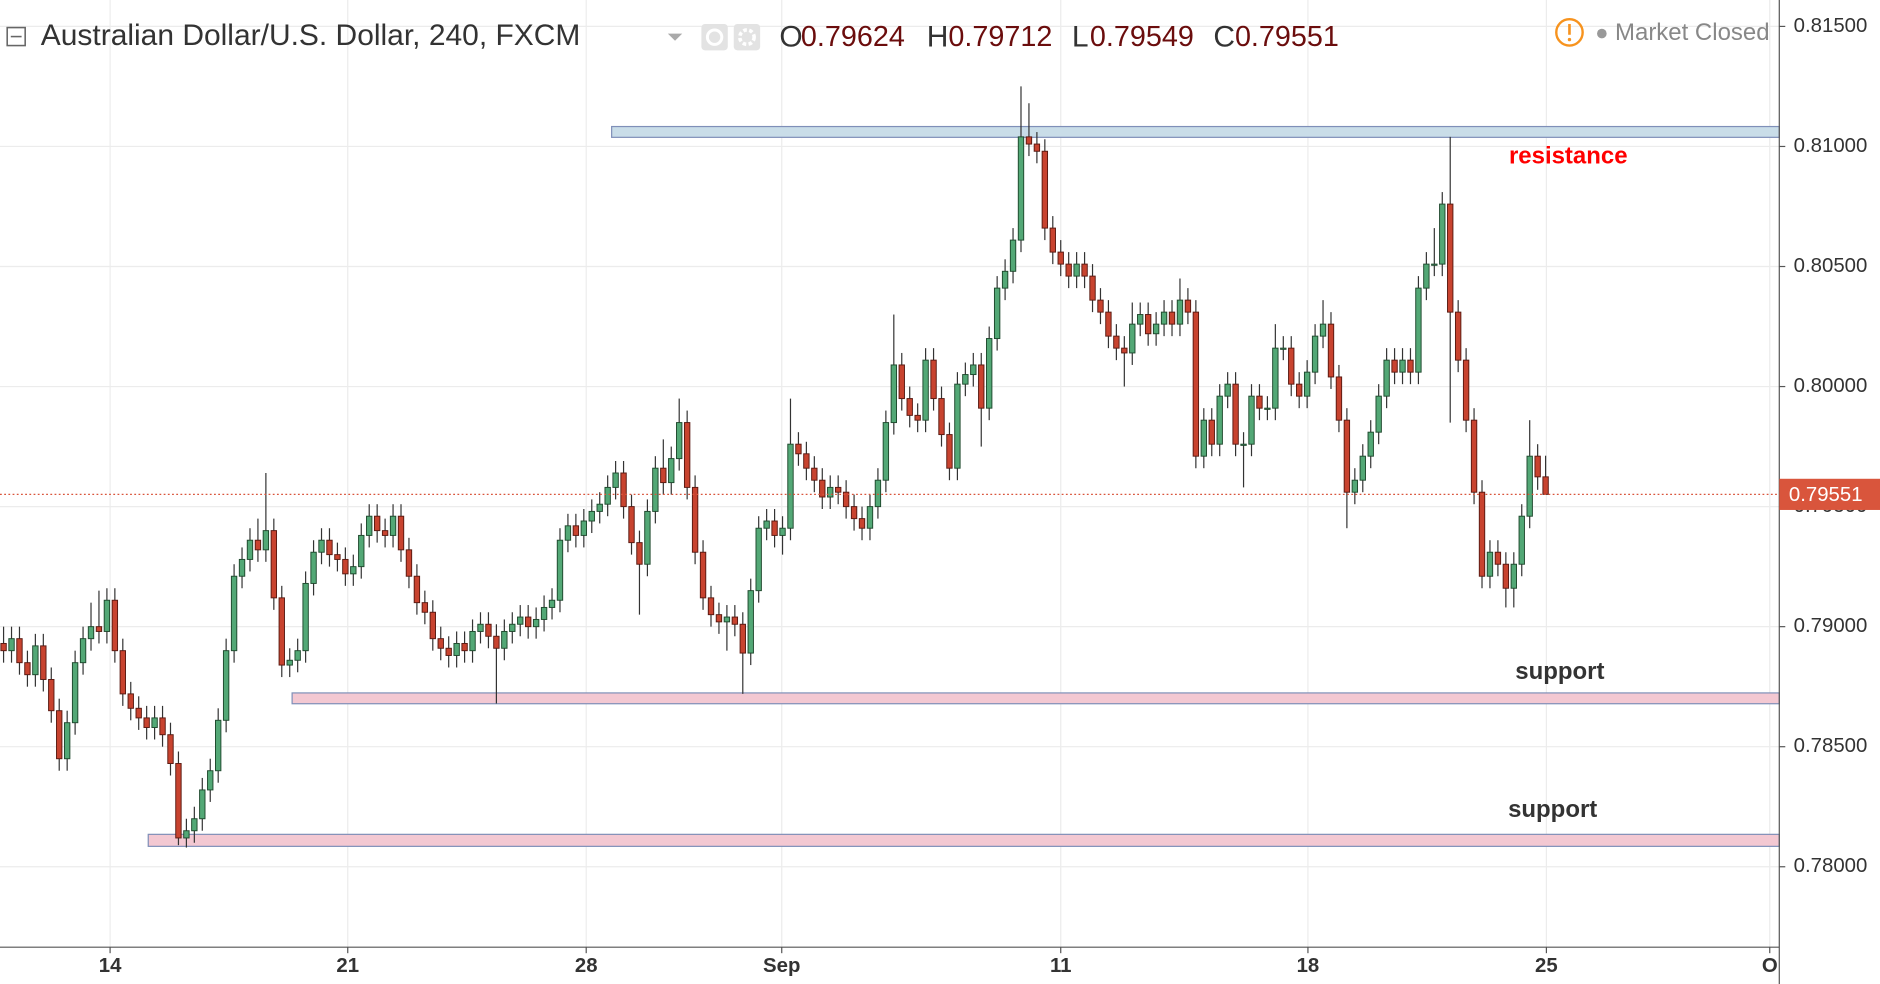  Describe the element at coordinates (16, 36) in the screenshot. I see `collapse-icon` at that location.